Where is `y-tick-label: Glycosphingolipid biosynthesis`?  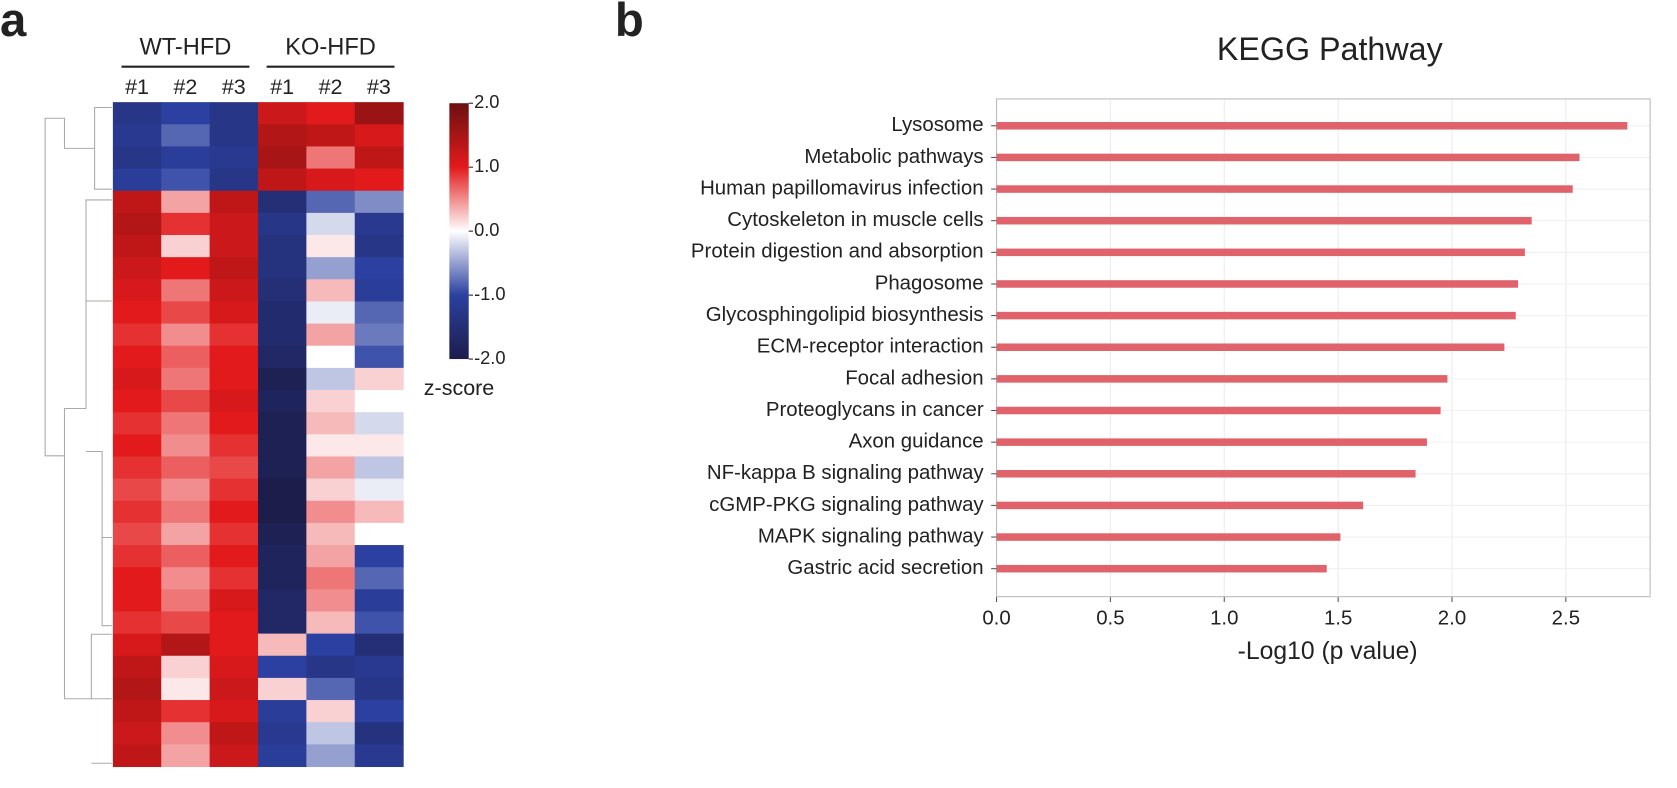
y-tick-label: Glycosphingolipid biosynthesis is located at coordinates (845, 315).